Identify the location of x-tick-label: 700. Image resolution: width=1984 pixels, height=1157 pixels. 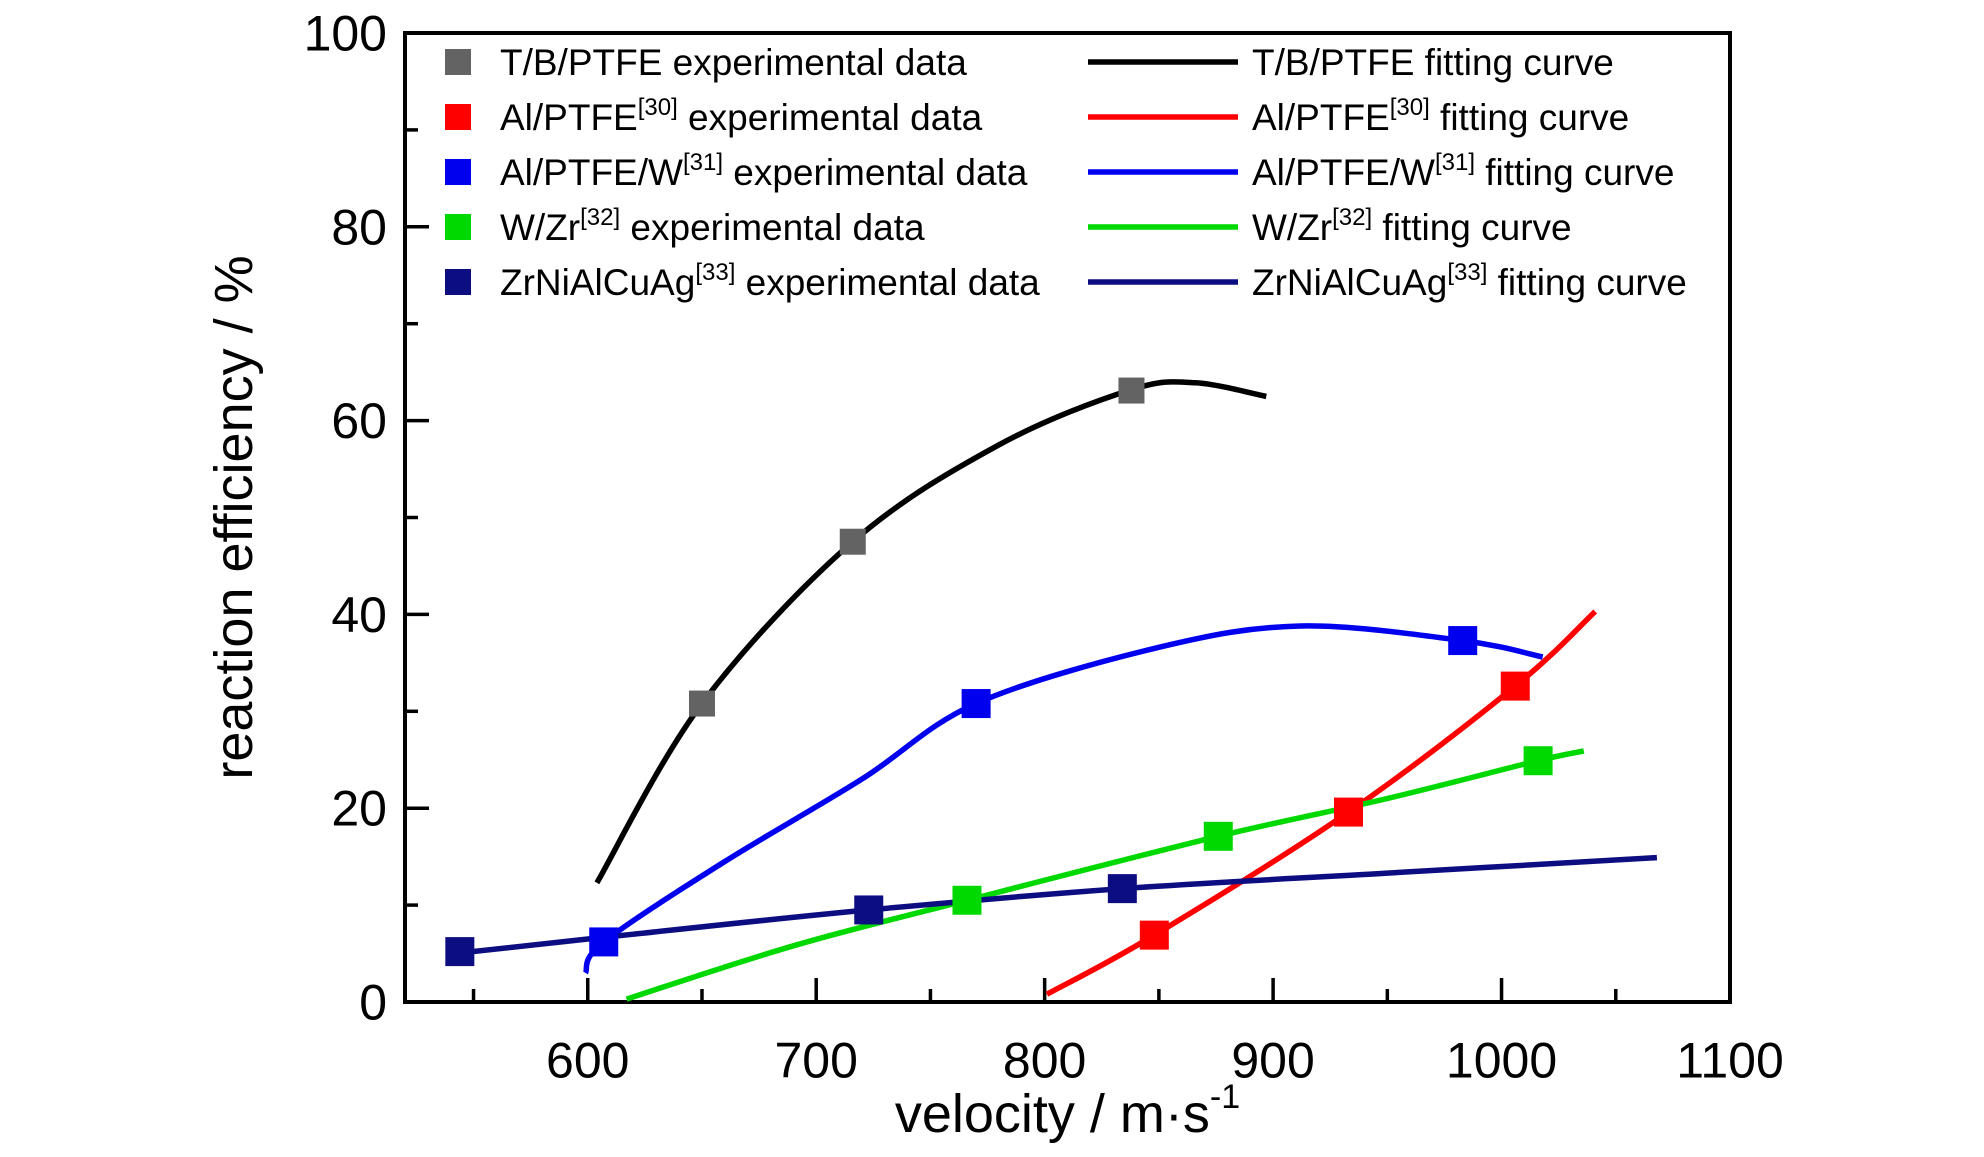
(815, 1061).